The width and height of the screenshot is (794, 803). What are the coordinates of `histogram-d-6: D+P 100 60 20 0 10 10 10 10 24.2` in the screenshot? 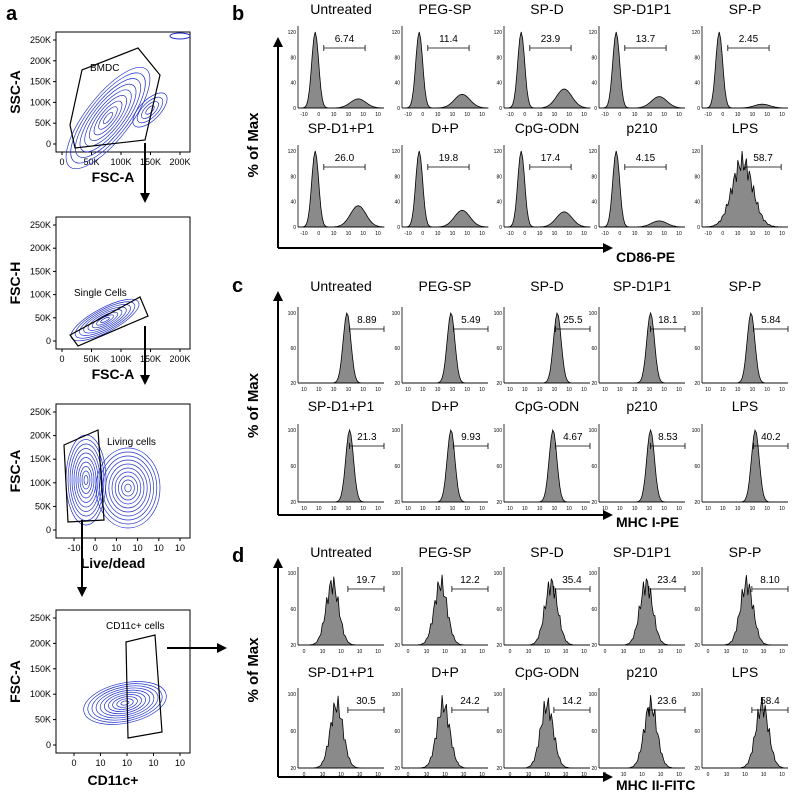 It's located at (440, 721).